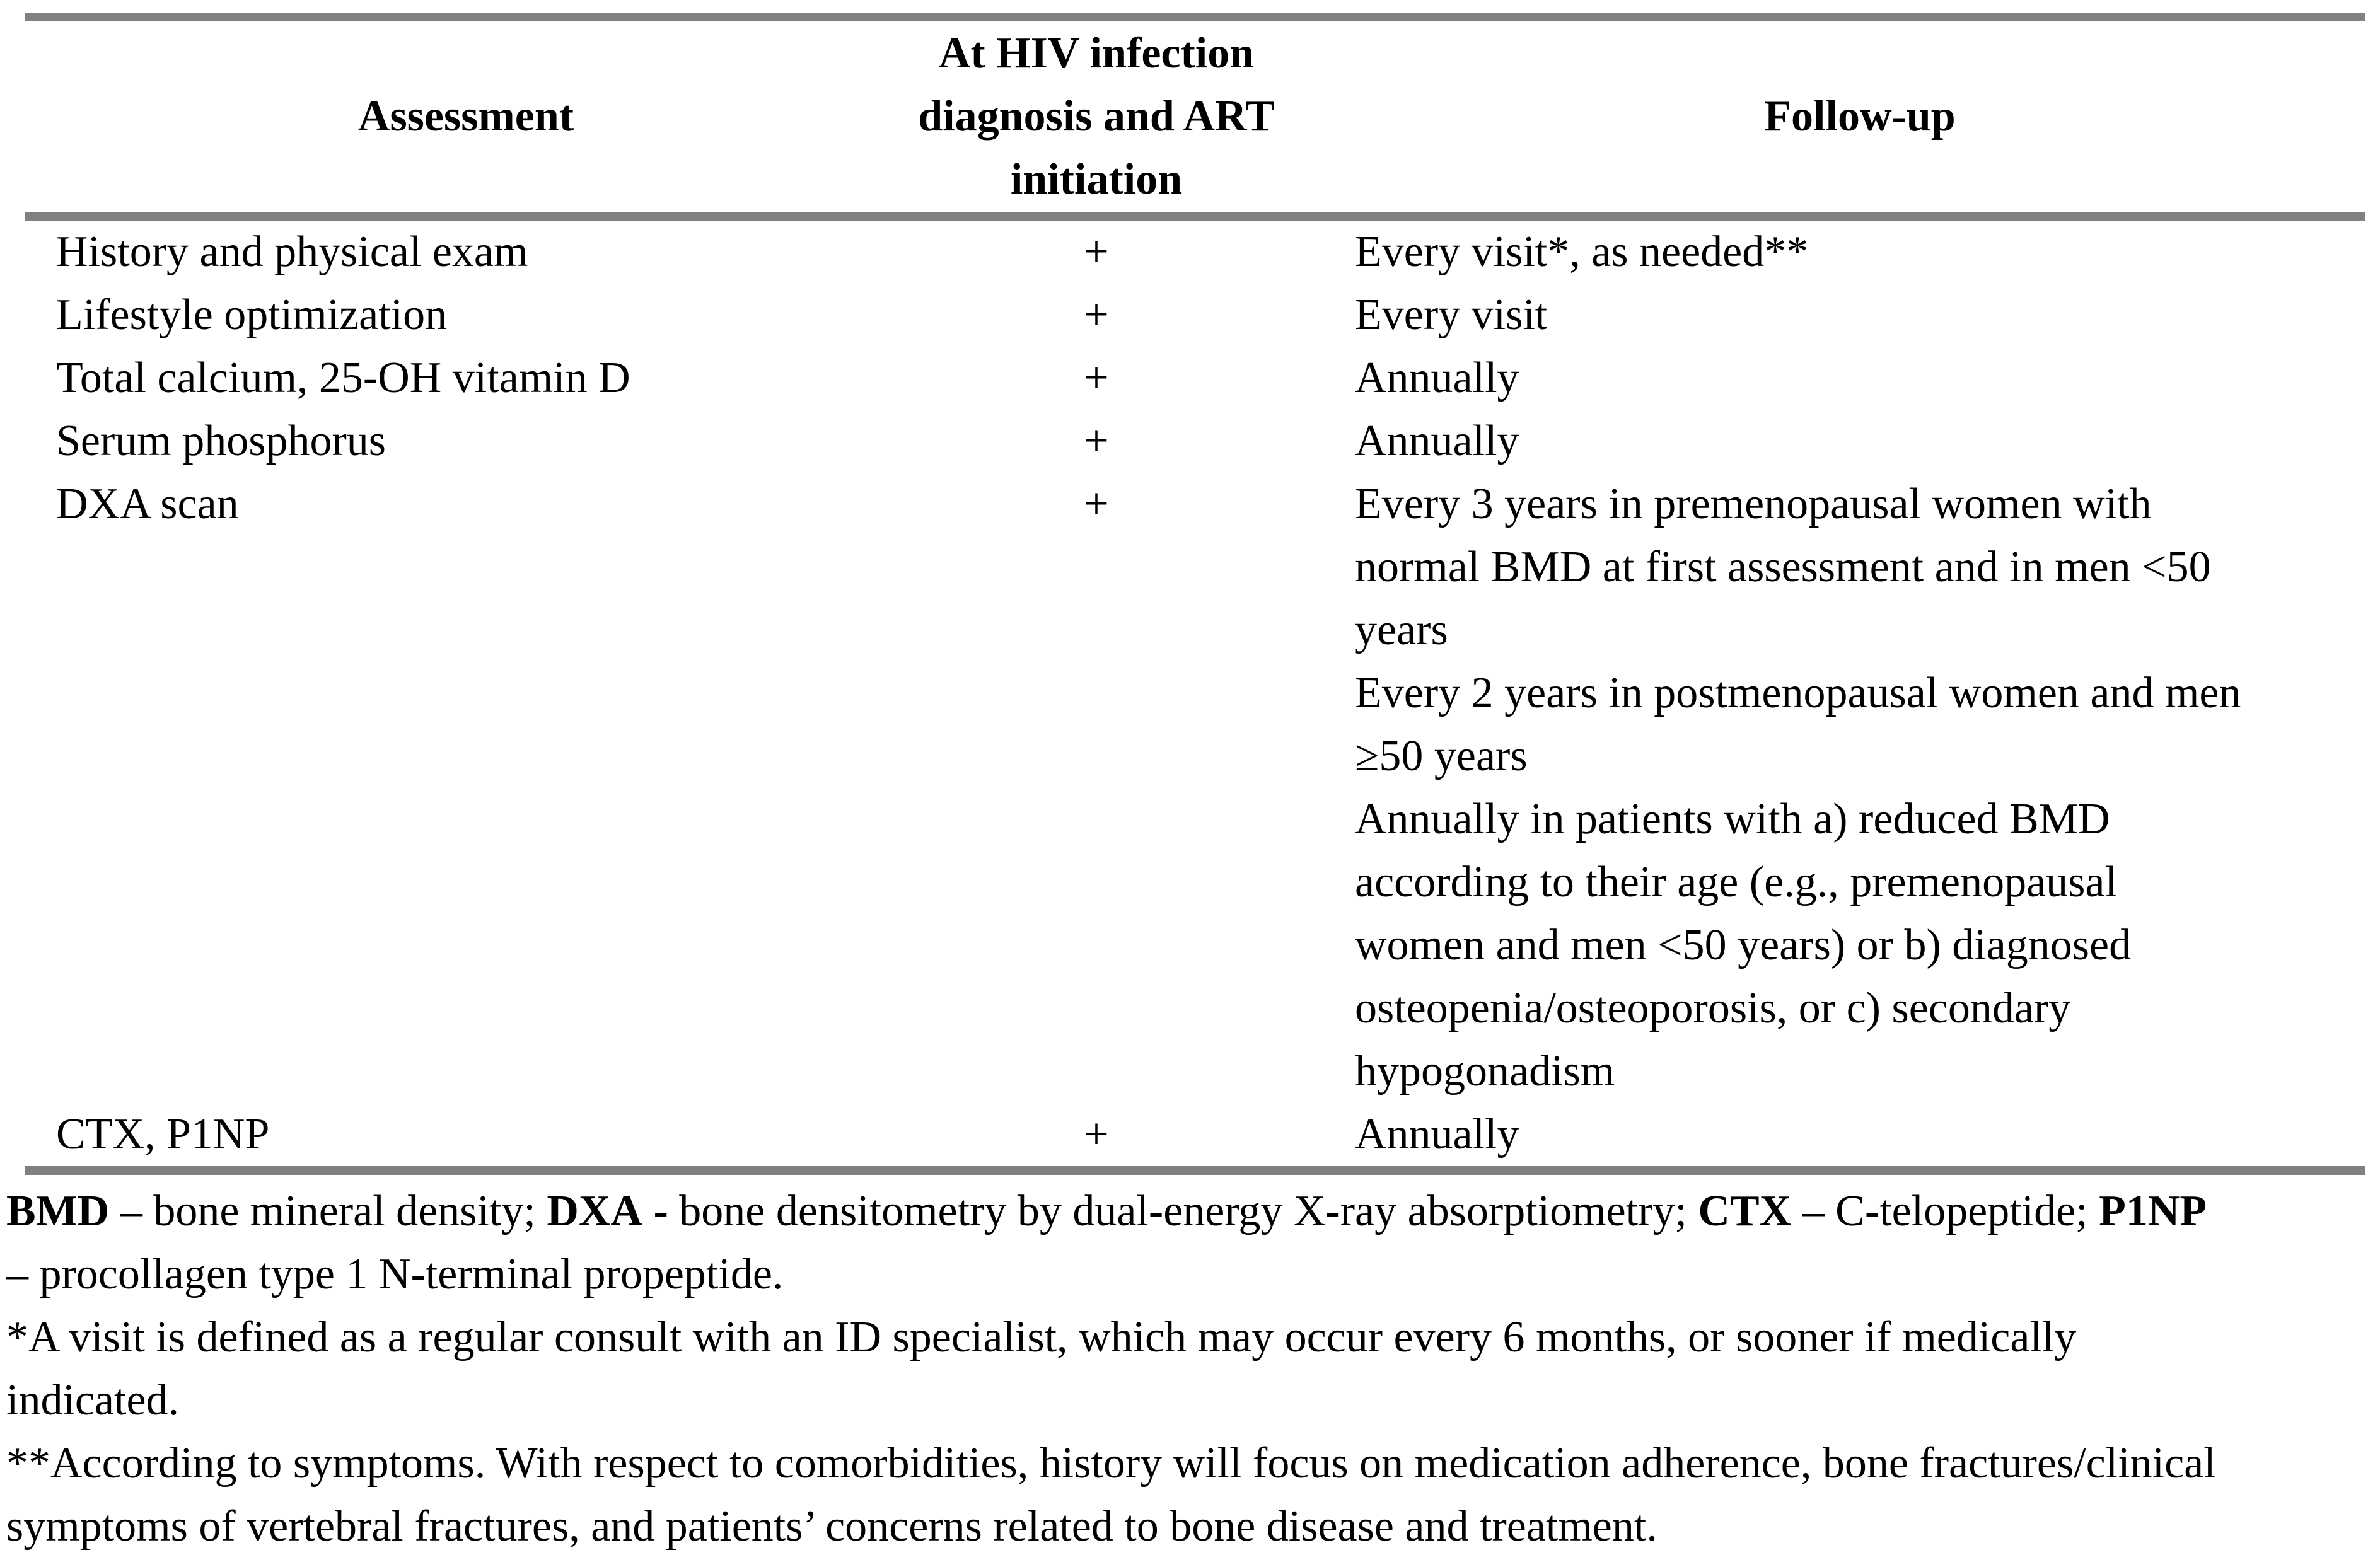 The image size is (2380, 1567). Describe the element at coordinates (594, 1211) in the screenshot. I see `abbreviation-term: DXA` at that location.